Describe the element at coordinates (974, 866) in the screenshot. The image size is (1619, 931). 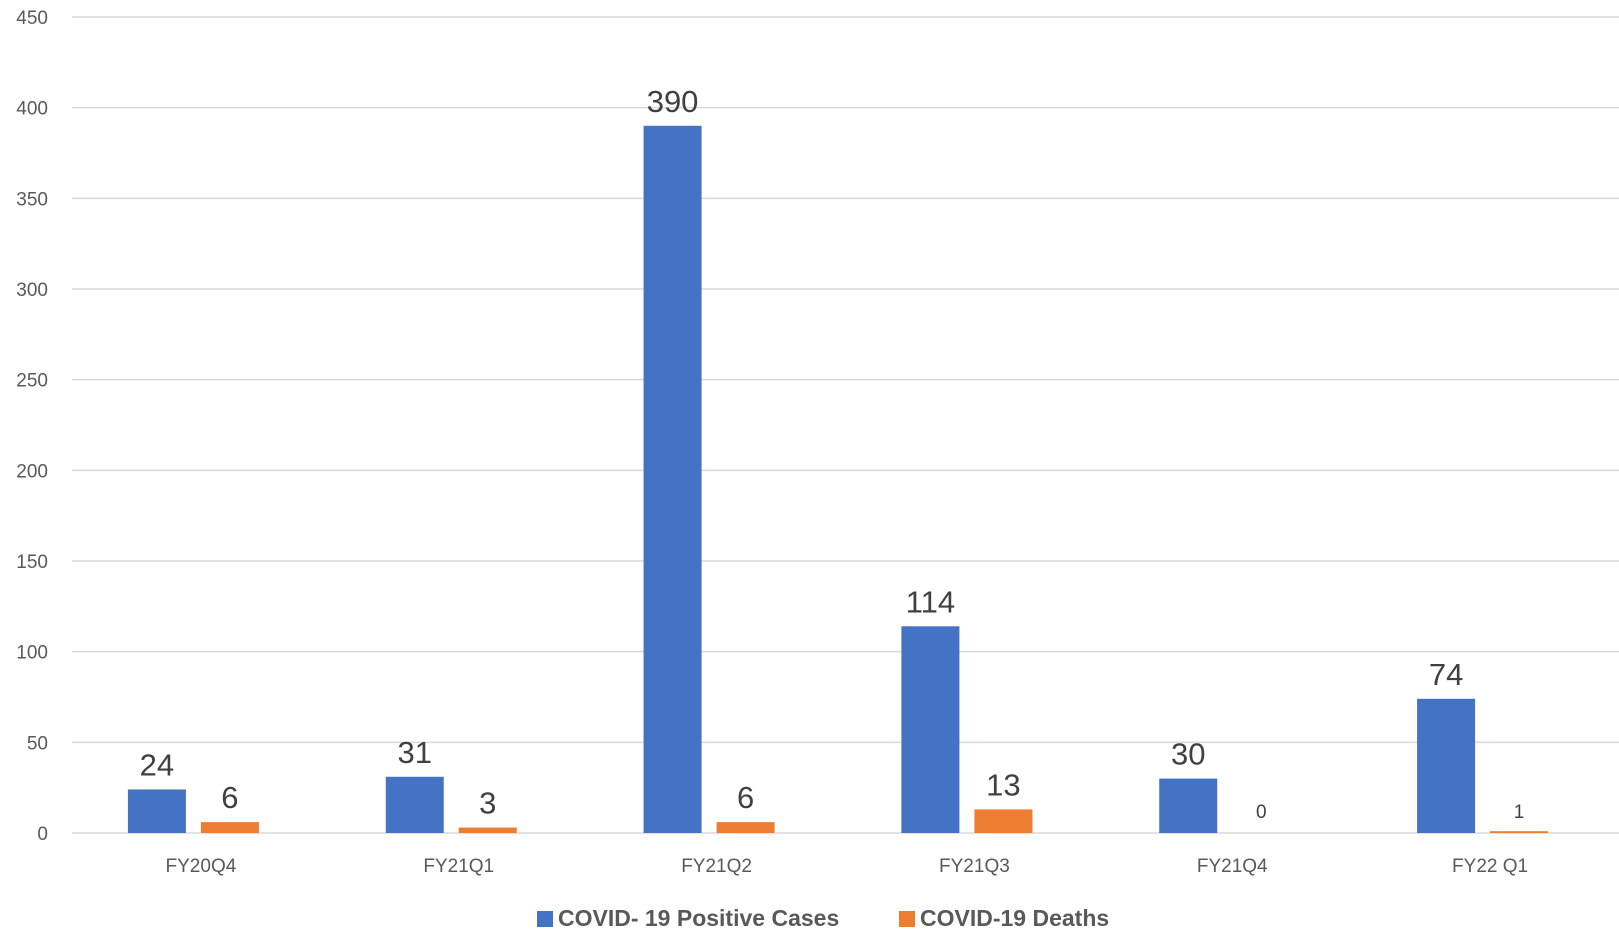
I see `x-category-label: FY21Q3` at that location.